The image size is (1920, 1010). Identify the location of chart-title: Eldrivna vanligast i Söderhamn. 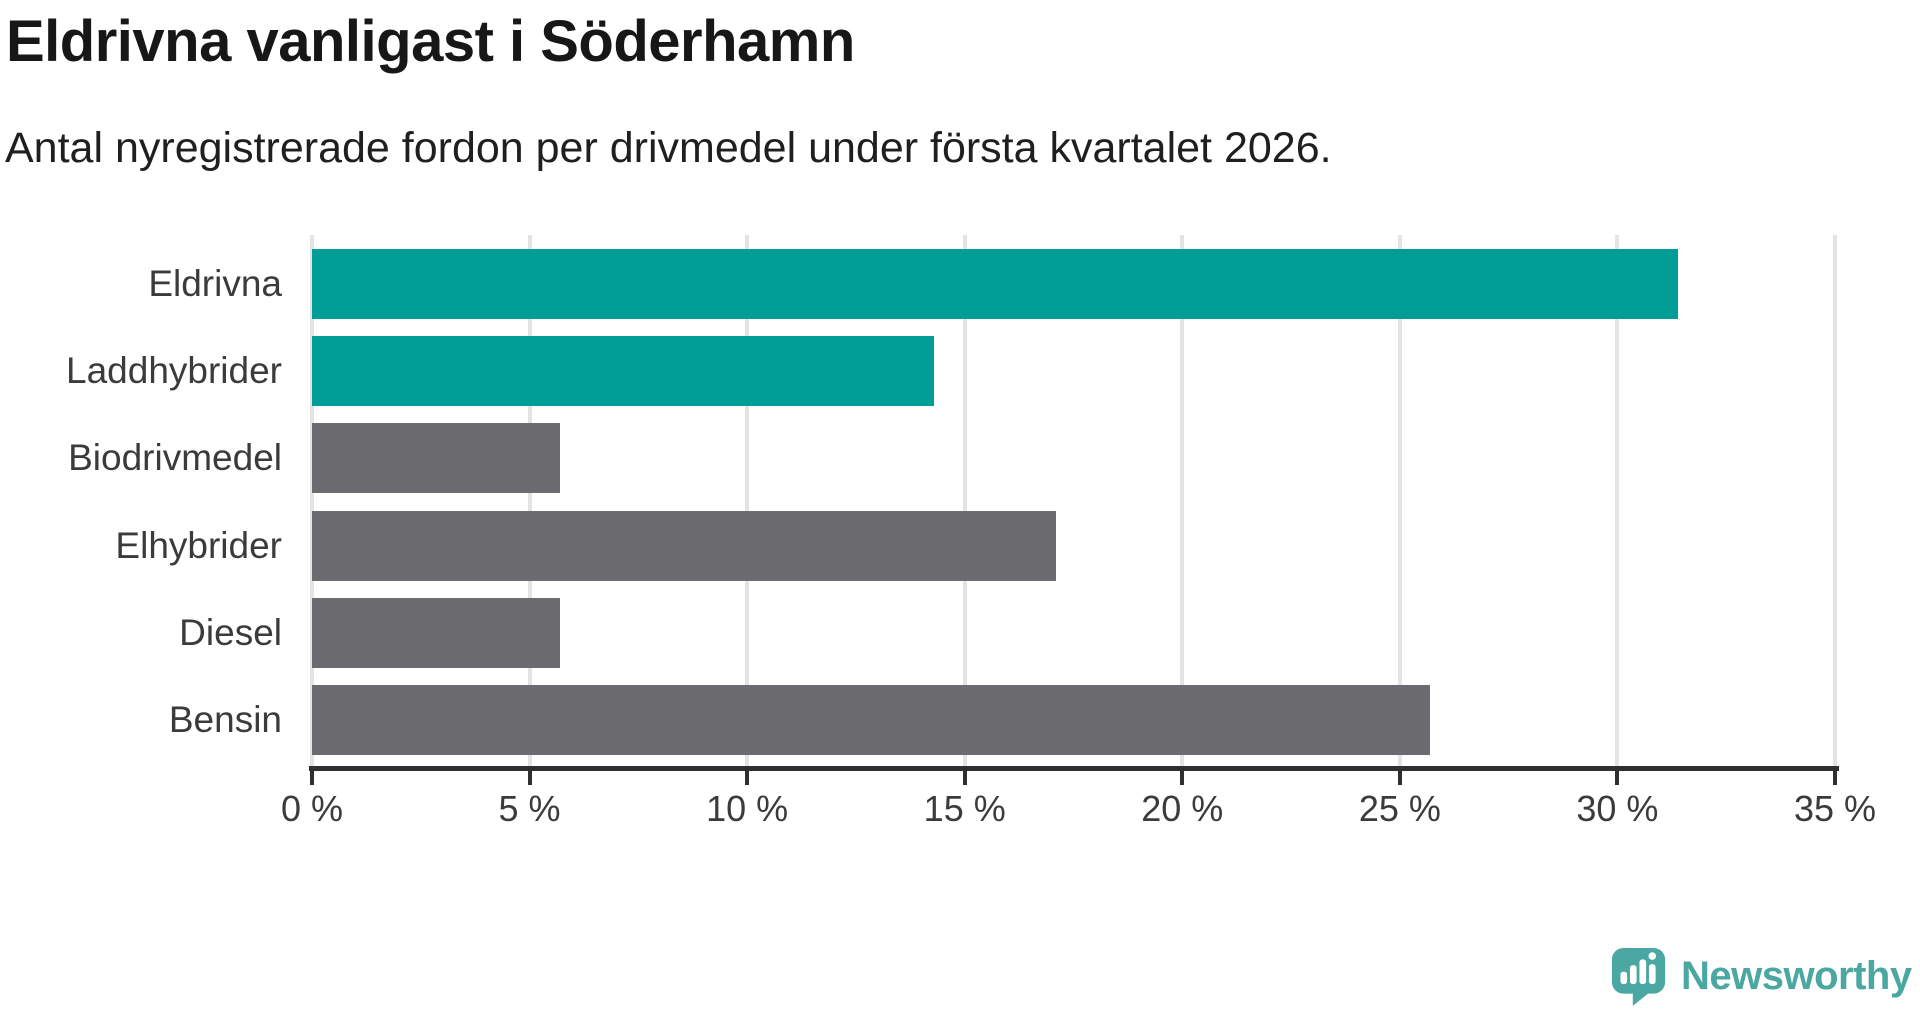
(430, 41).